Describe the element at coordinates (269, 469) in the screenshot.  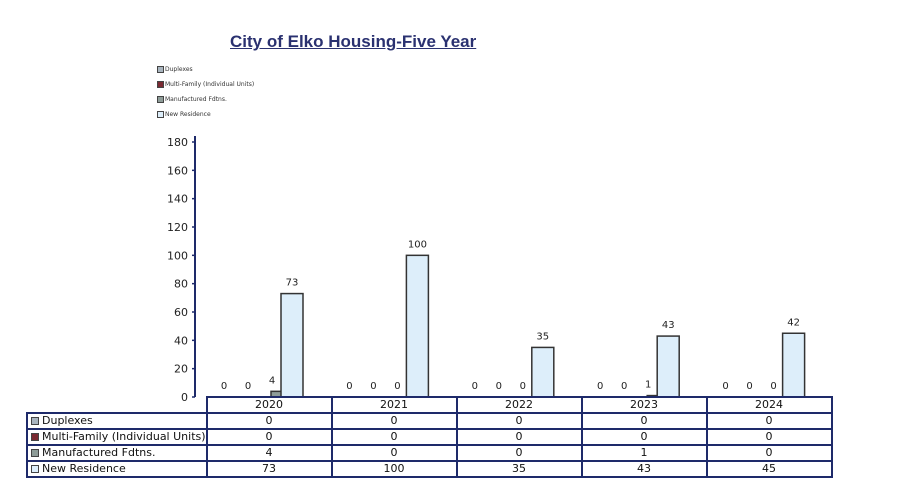
I see `table-cell: 73` at that location.